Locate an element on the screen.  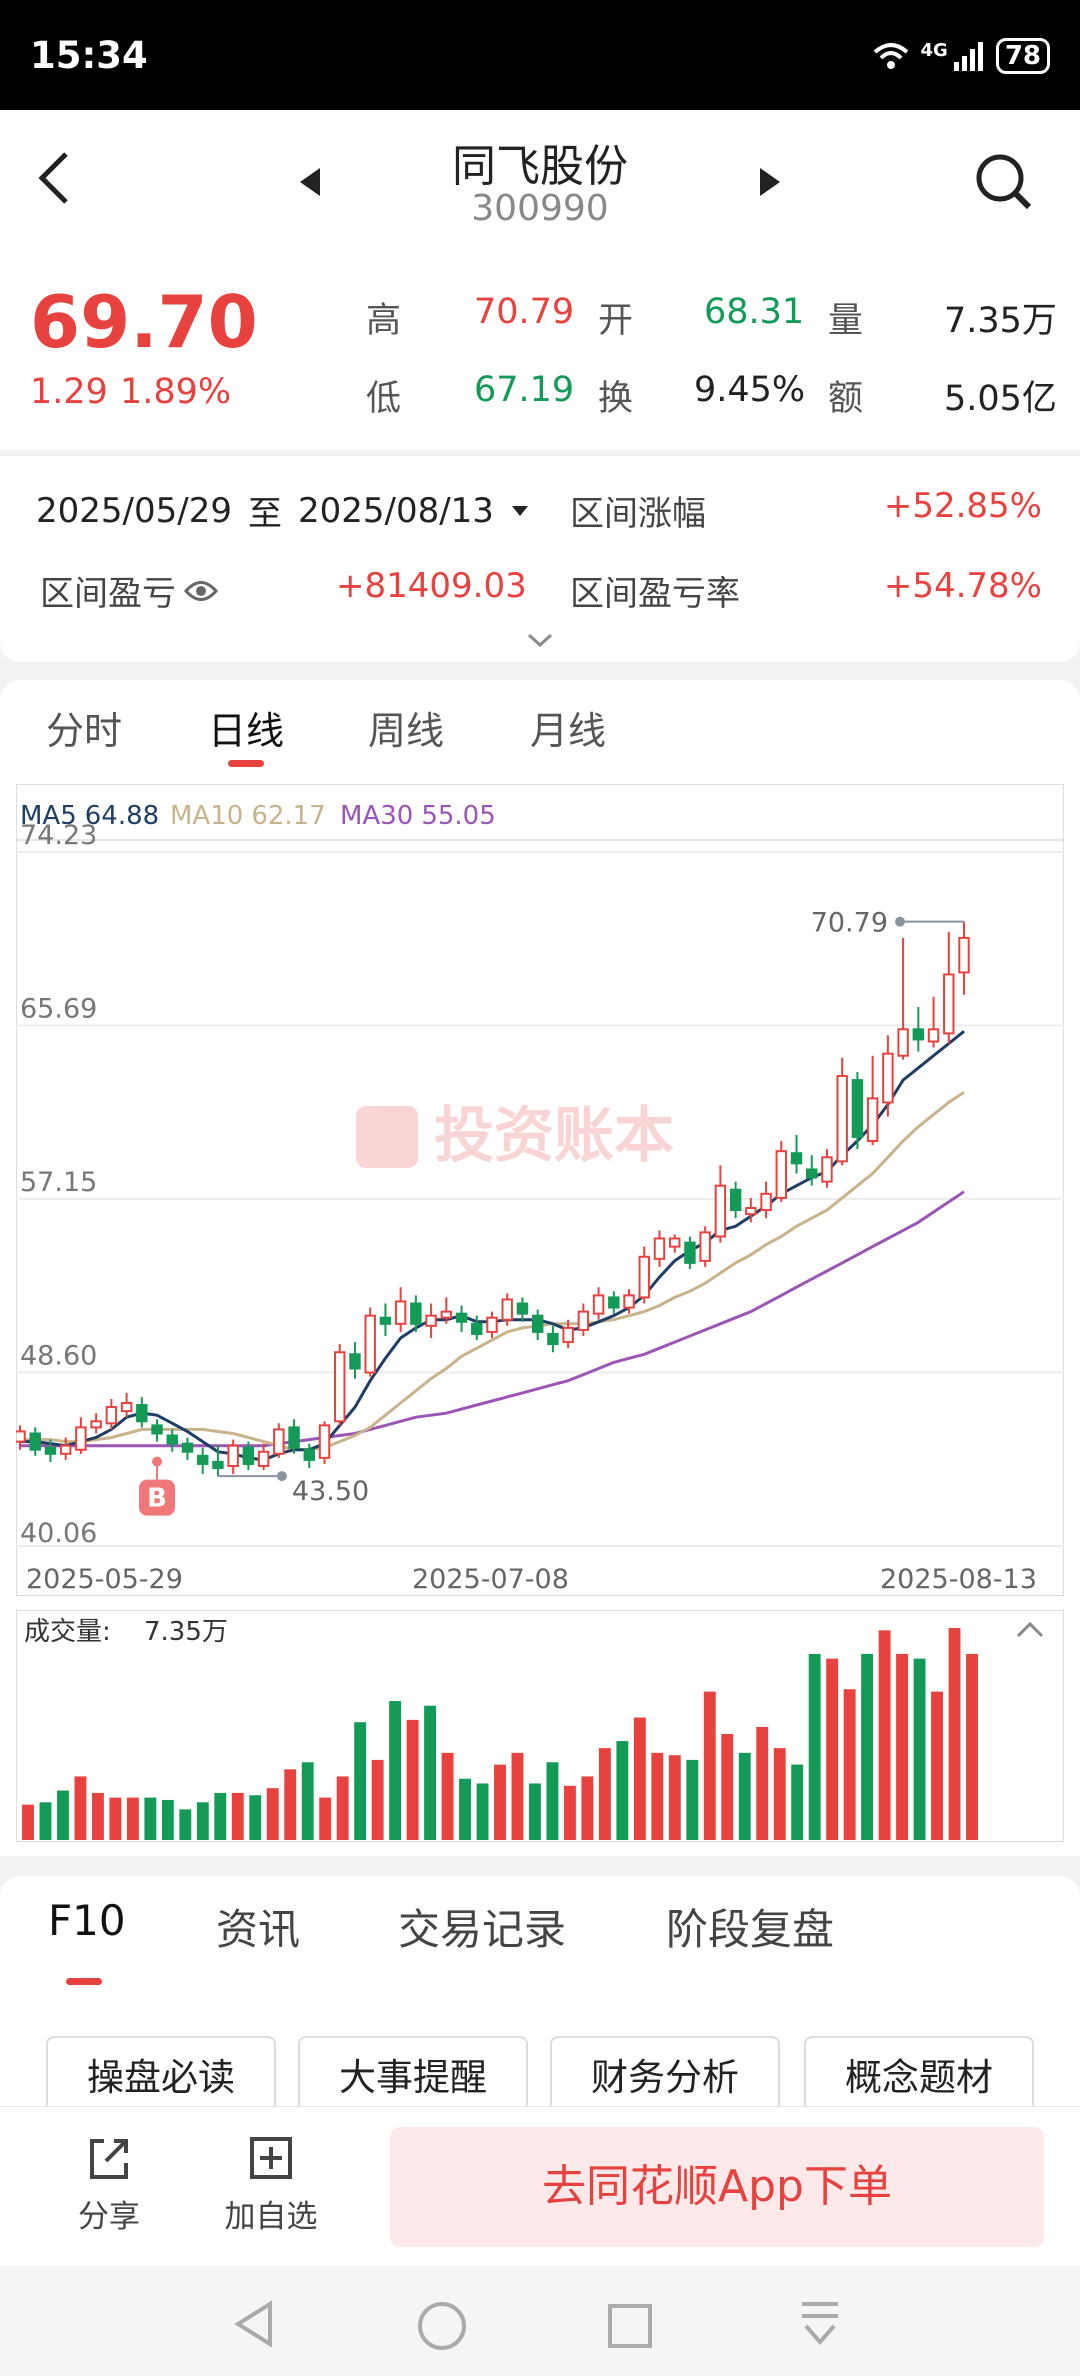
add-watchlist-button: 加自选 is located at coordinates (271, 2184).